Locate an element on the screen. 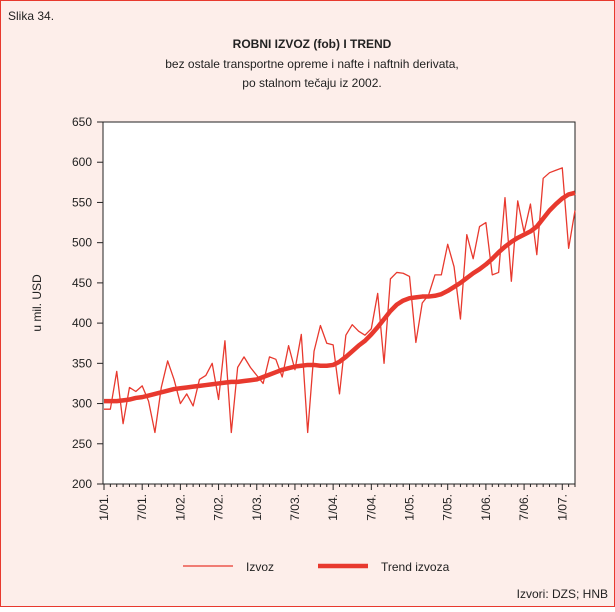 Image resolution: width=615 pixels, height=612 pixels. x-tick-label: 1/07. is located at coordinates (562, 507).